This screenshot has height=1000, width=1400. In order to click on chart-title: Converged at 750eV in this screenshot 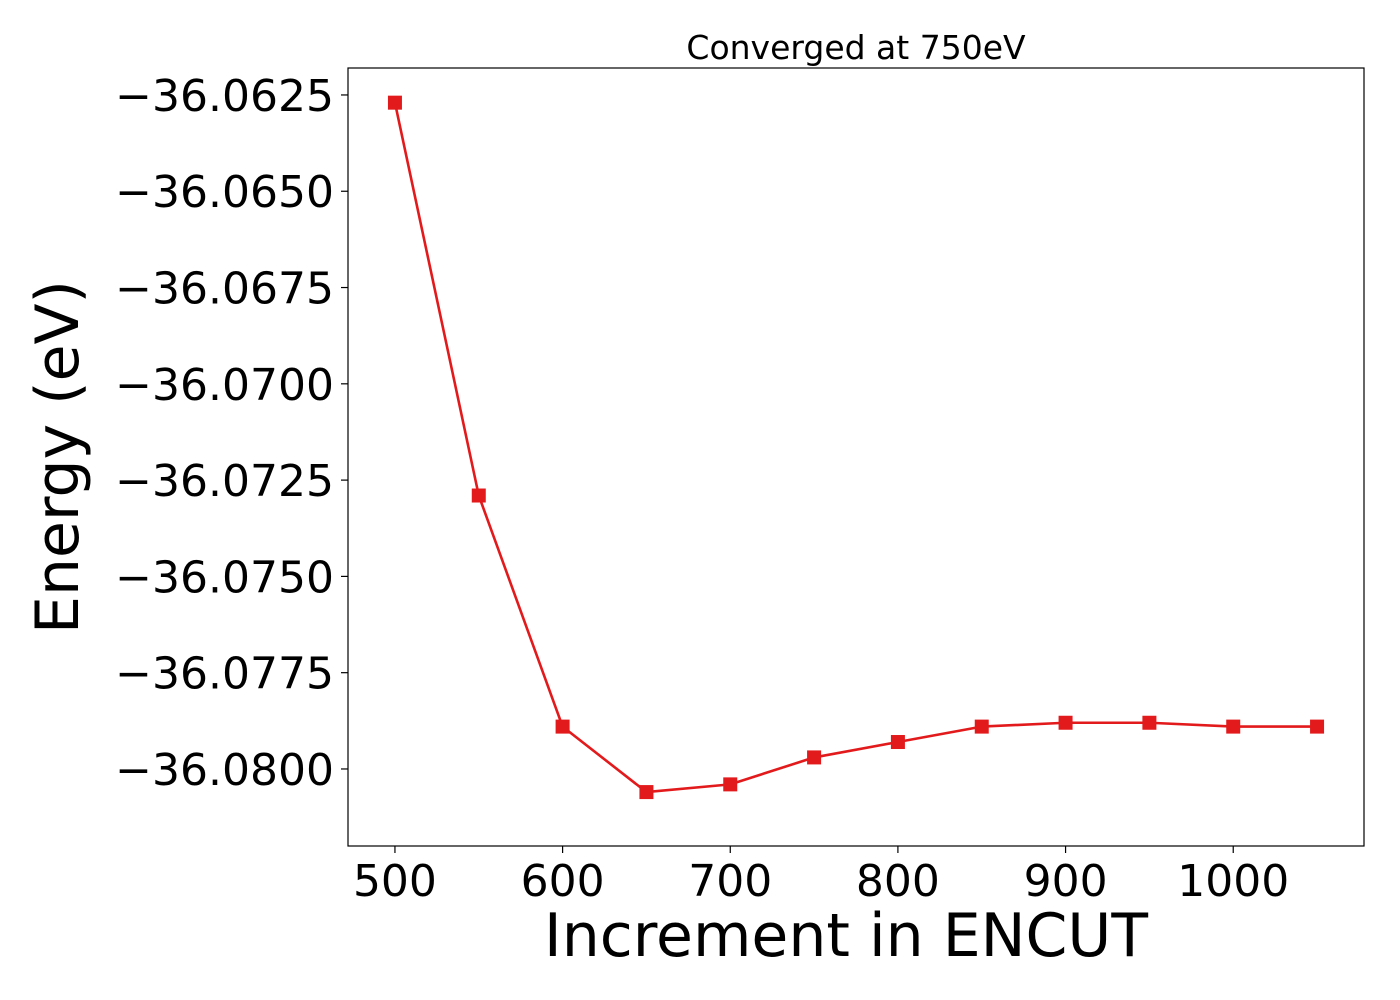, I will do `click(856, 47)`.